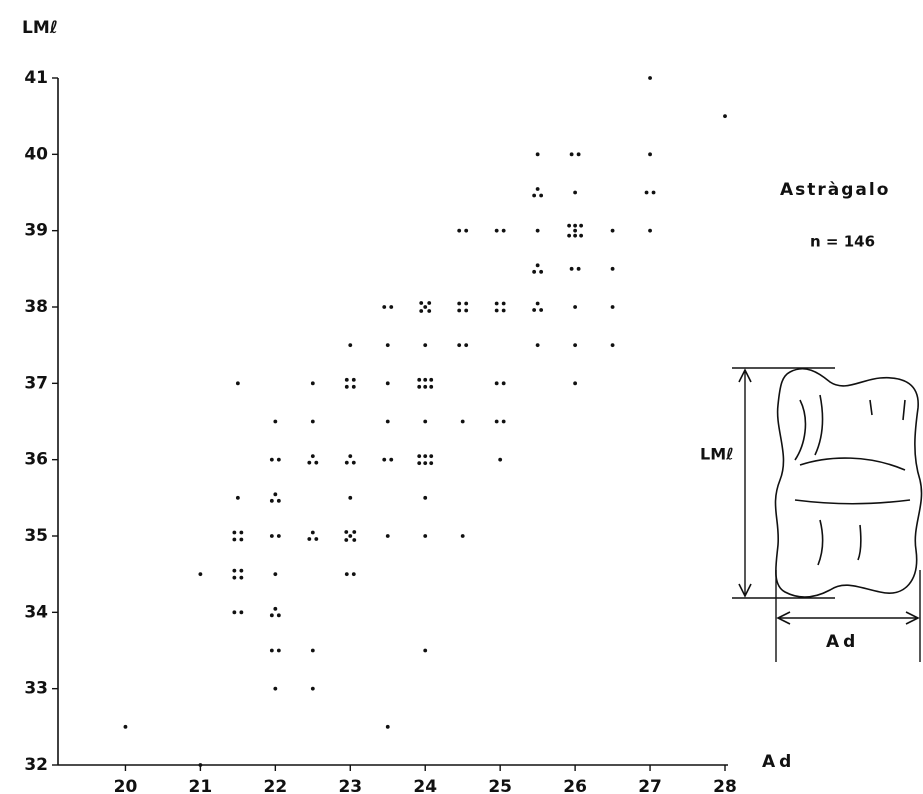 This screenshot has height=794, width=923. I want to click on x-tick-label: 25, so click(500, 785).